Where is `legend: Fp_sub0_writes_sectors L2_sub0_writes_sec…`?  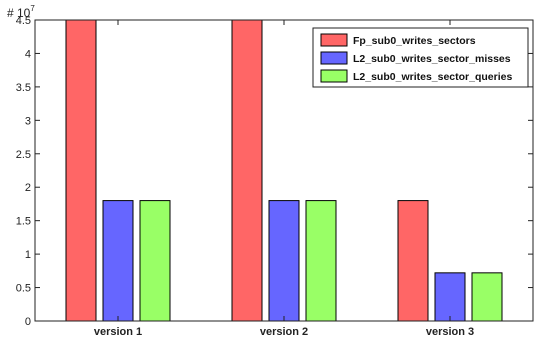
legend: Fp_sub0_writes_sectors L2_sub0_writes_sec… is located at coordinates (420, 57).